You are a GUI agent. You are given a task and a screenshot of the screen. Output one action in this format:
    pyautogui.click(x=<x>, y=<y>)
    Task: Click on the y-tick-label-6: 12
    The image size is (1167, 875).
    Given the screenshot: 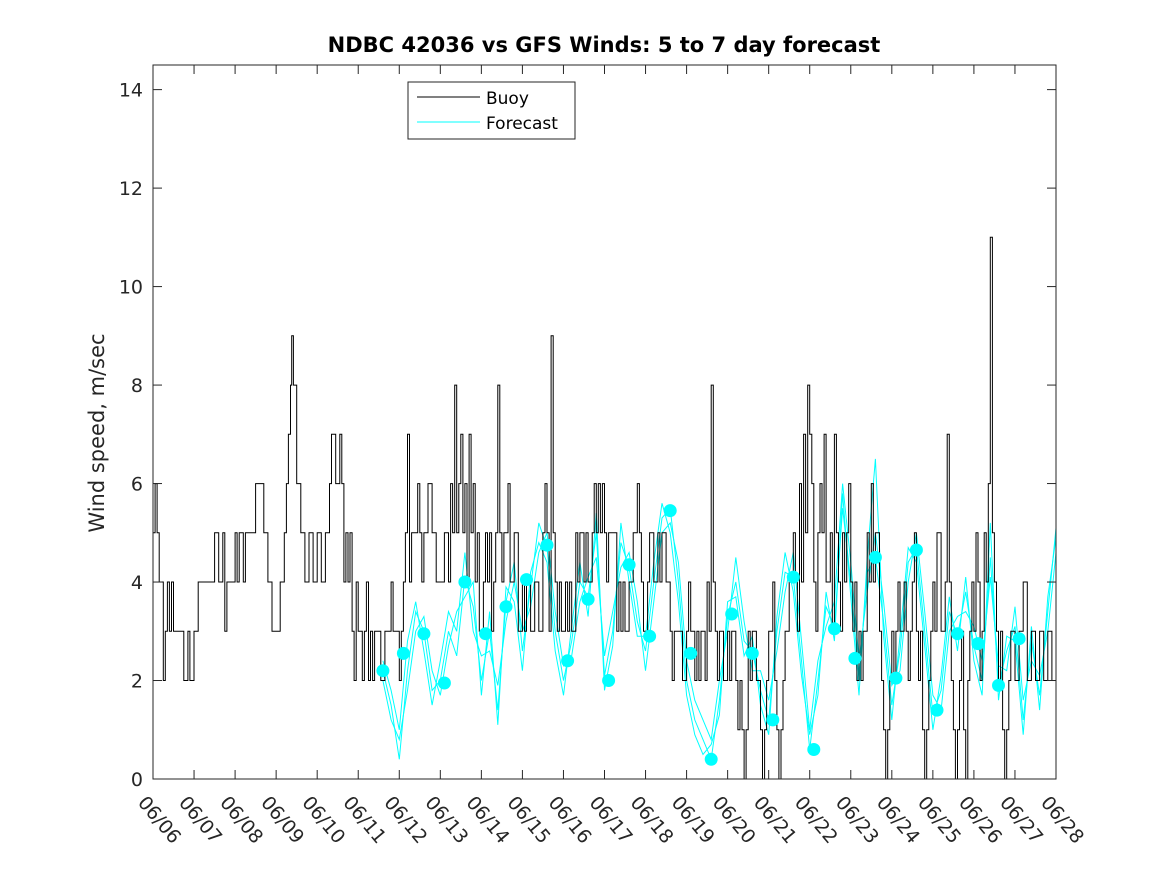 What is the action you would take?
    pyautogui.click(x=131, y=189)
    